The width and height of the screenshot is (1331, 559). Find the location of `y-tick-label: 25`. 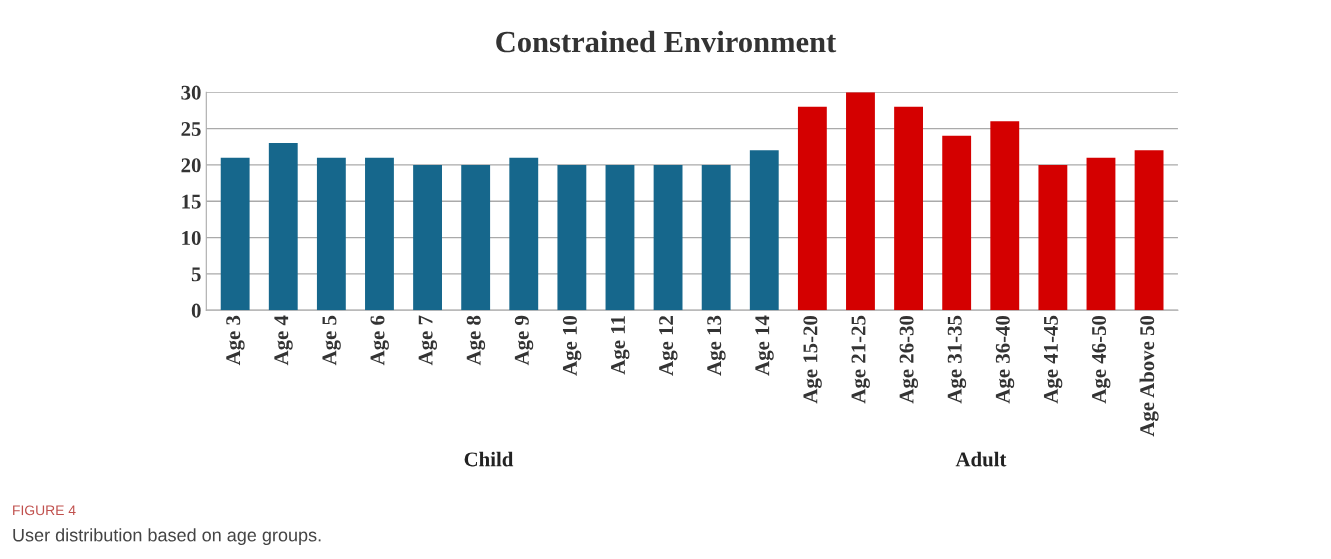

y-tick-label: 25 is located at coordinates (191, 129).